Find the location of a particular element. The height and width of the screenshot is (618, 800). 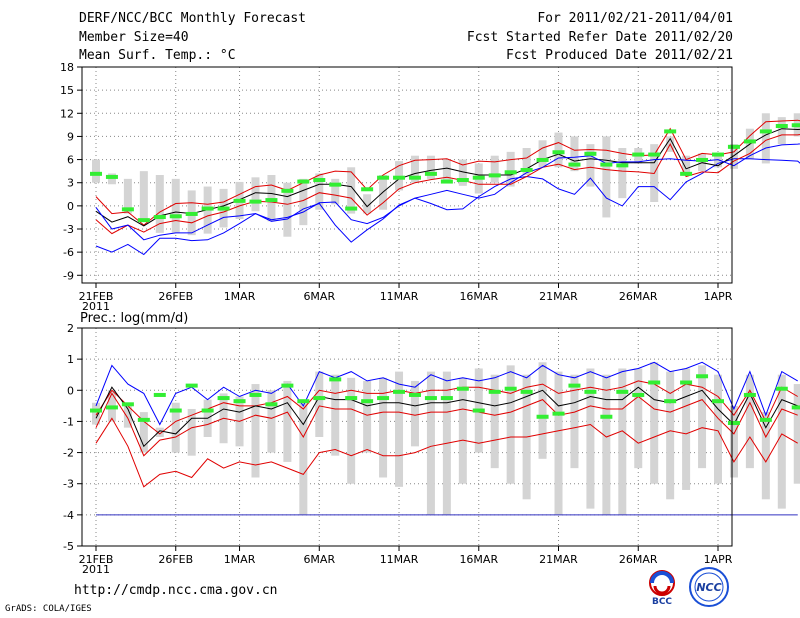

x-tick-label: 21MAR is located at coordinates (558, 559).